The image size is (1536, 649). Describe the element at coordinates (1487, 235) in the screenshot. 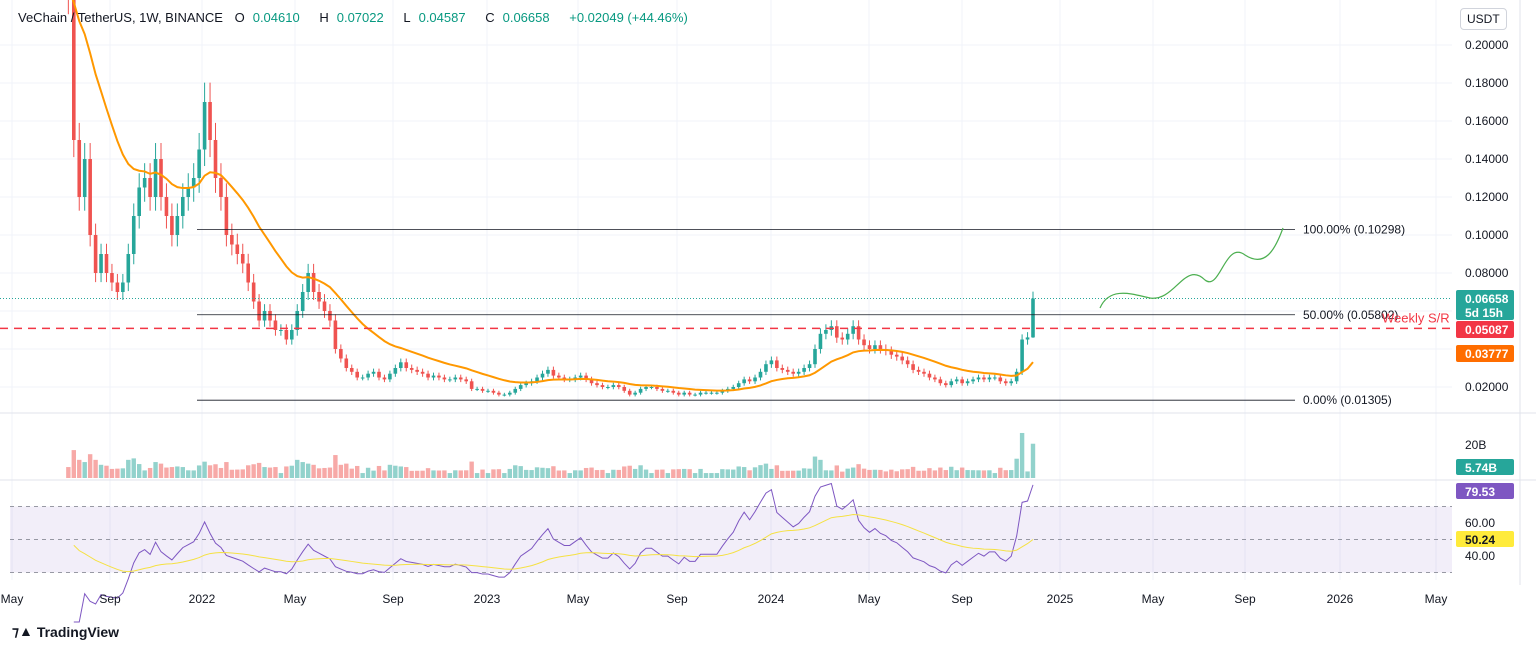

I see `price-axis-label: 0.10000` at that location.